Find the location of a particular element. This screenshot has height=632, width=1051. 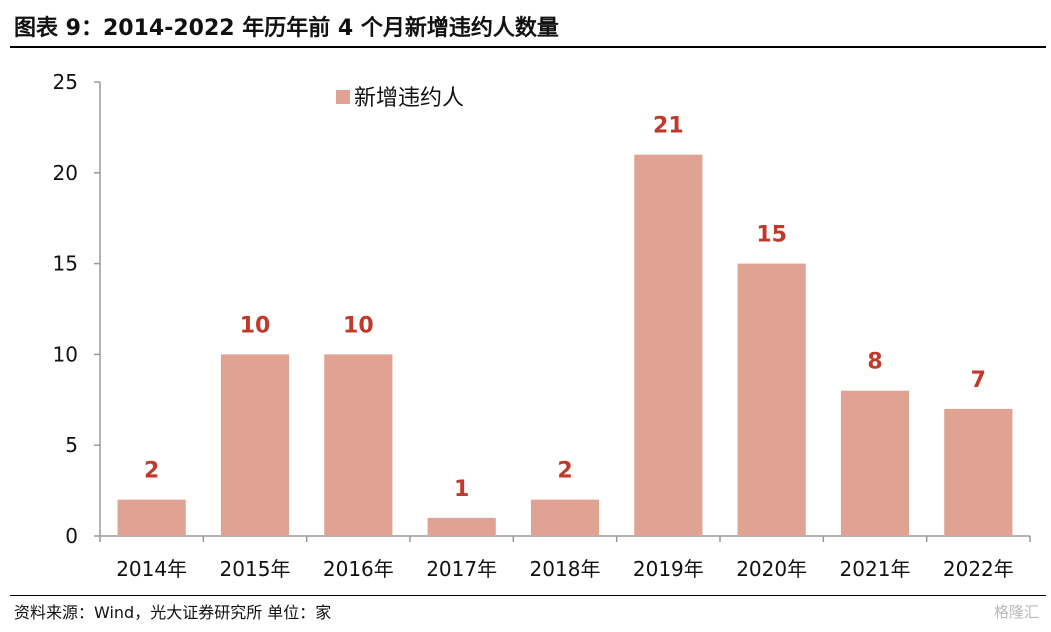

bar-value-label: 7 is located at coordinates (978, 380).